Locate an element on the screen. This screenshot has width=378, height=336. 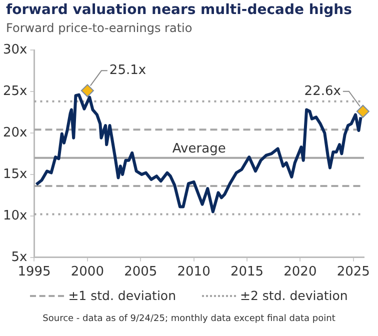
legend-label: ±1 std. deviation is located at coordinates (122, 295).